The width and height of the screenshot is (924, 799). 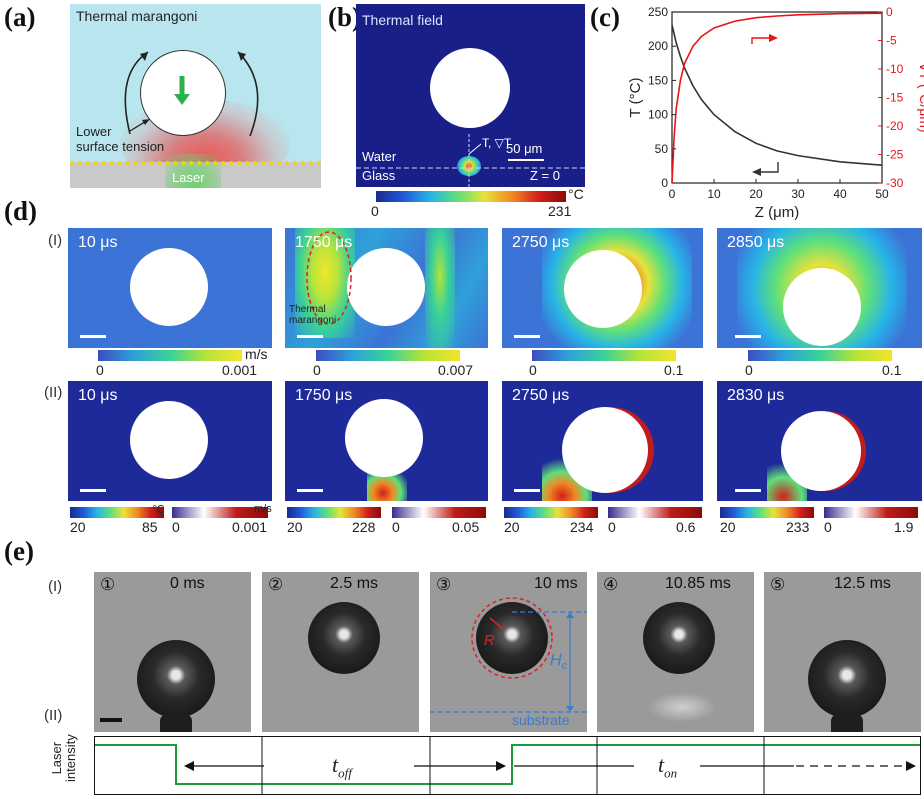 I want to click on d1-cbar2-max: 0.007, so click(x=456, y=370).